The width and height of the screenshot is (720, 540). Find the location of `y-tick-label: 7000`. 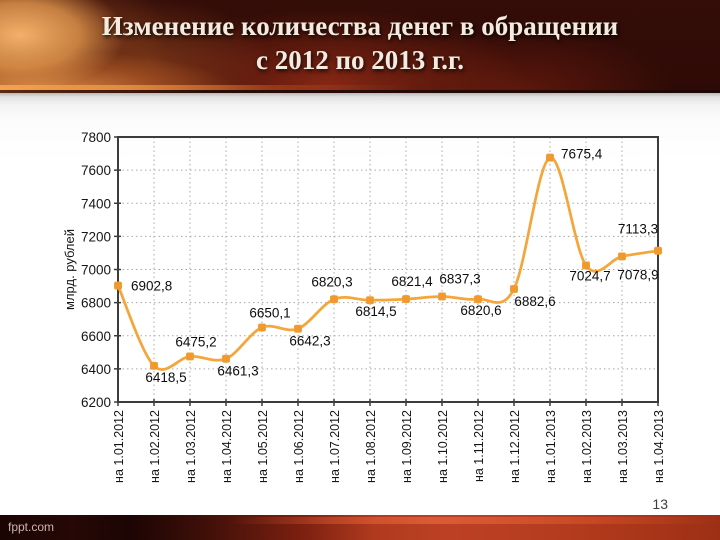

y-tick-label: 7000 is located at coordinates (96, 270).